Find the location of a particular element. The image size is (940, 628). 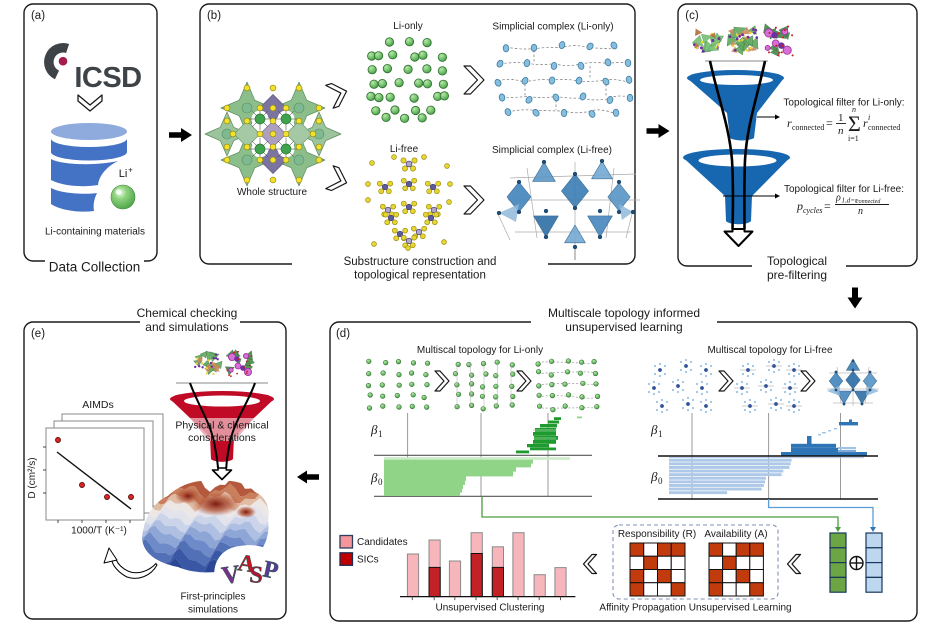

svg-text: Multiscal topology for Li-only is located at coordinates (480, 350).